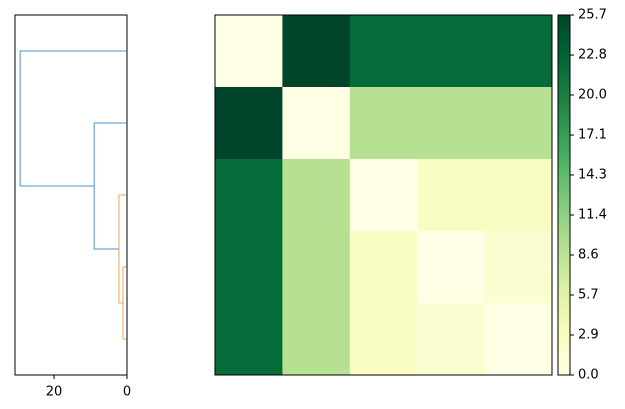 Image resolution: width=625 pixels, height=409 pixels. Describe the element at coordinates (588, 334) in the screenshot. I see `colorbar-tick-label: 2.9` at that location.